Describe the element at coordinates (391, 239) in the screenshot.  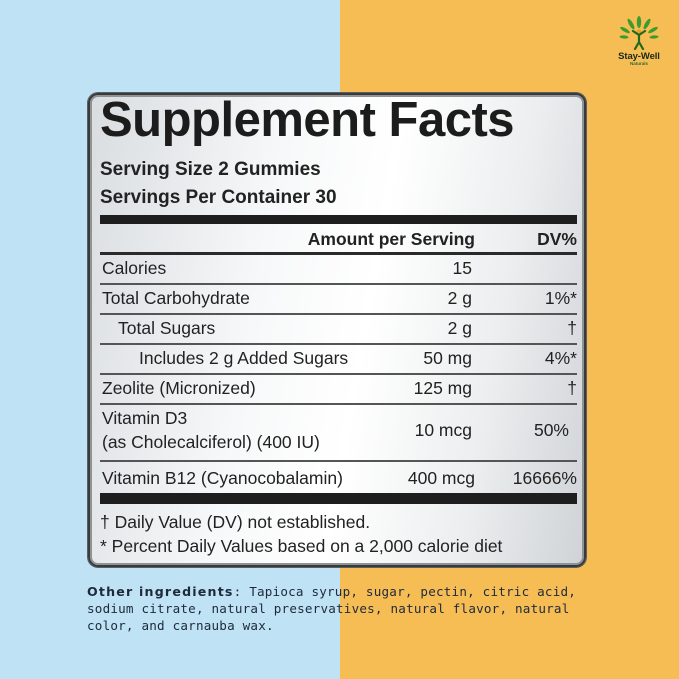
I see `header-amount: Amount per Serving` at that location.